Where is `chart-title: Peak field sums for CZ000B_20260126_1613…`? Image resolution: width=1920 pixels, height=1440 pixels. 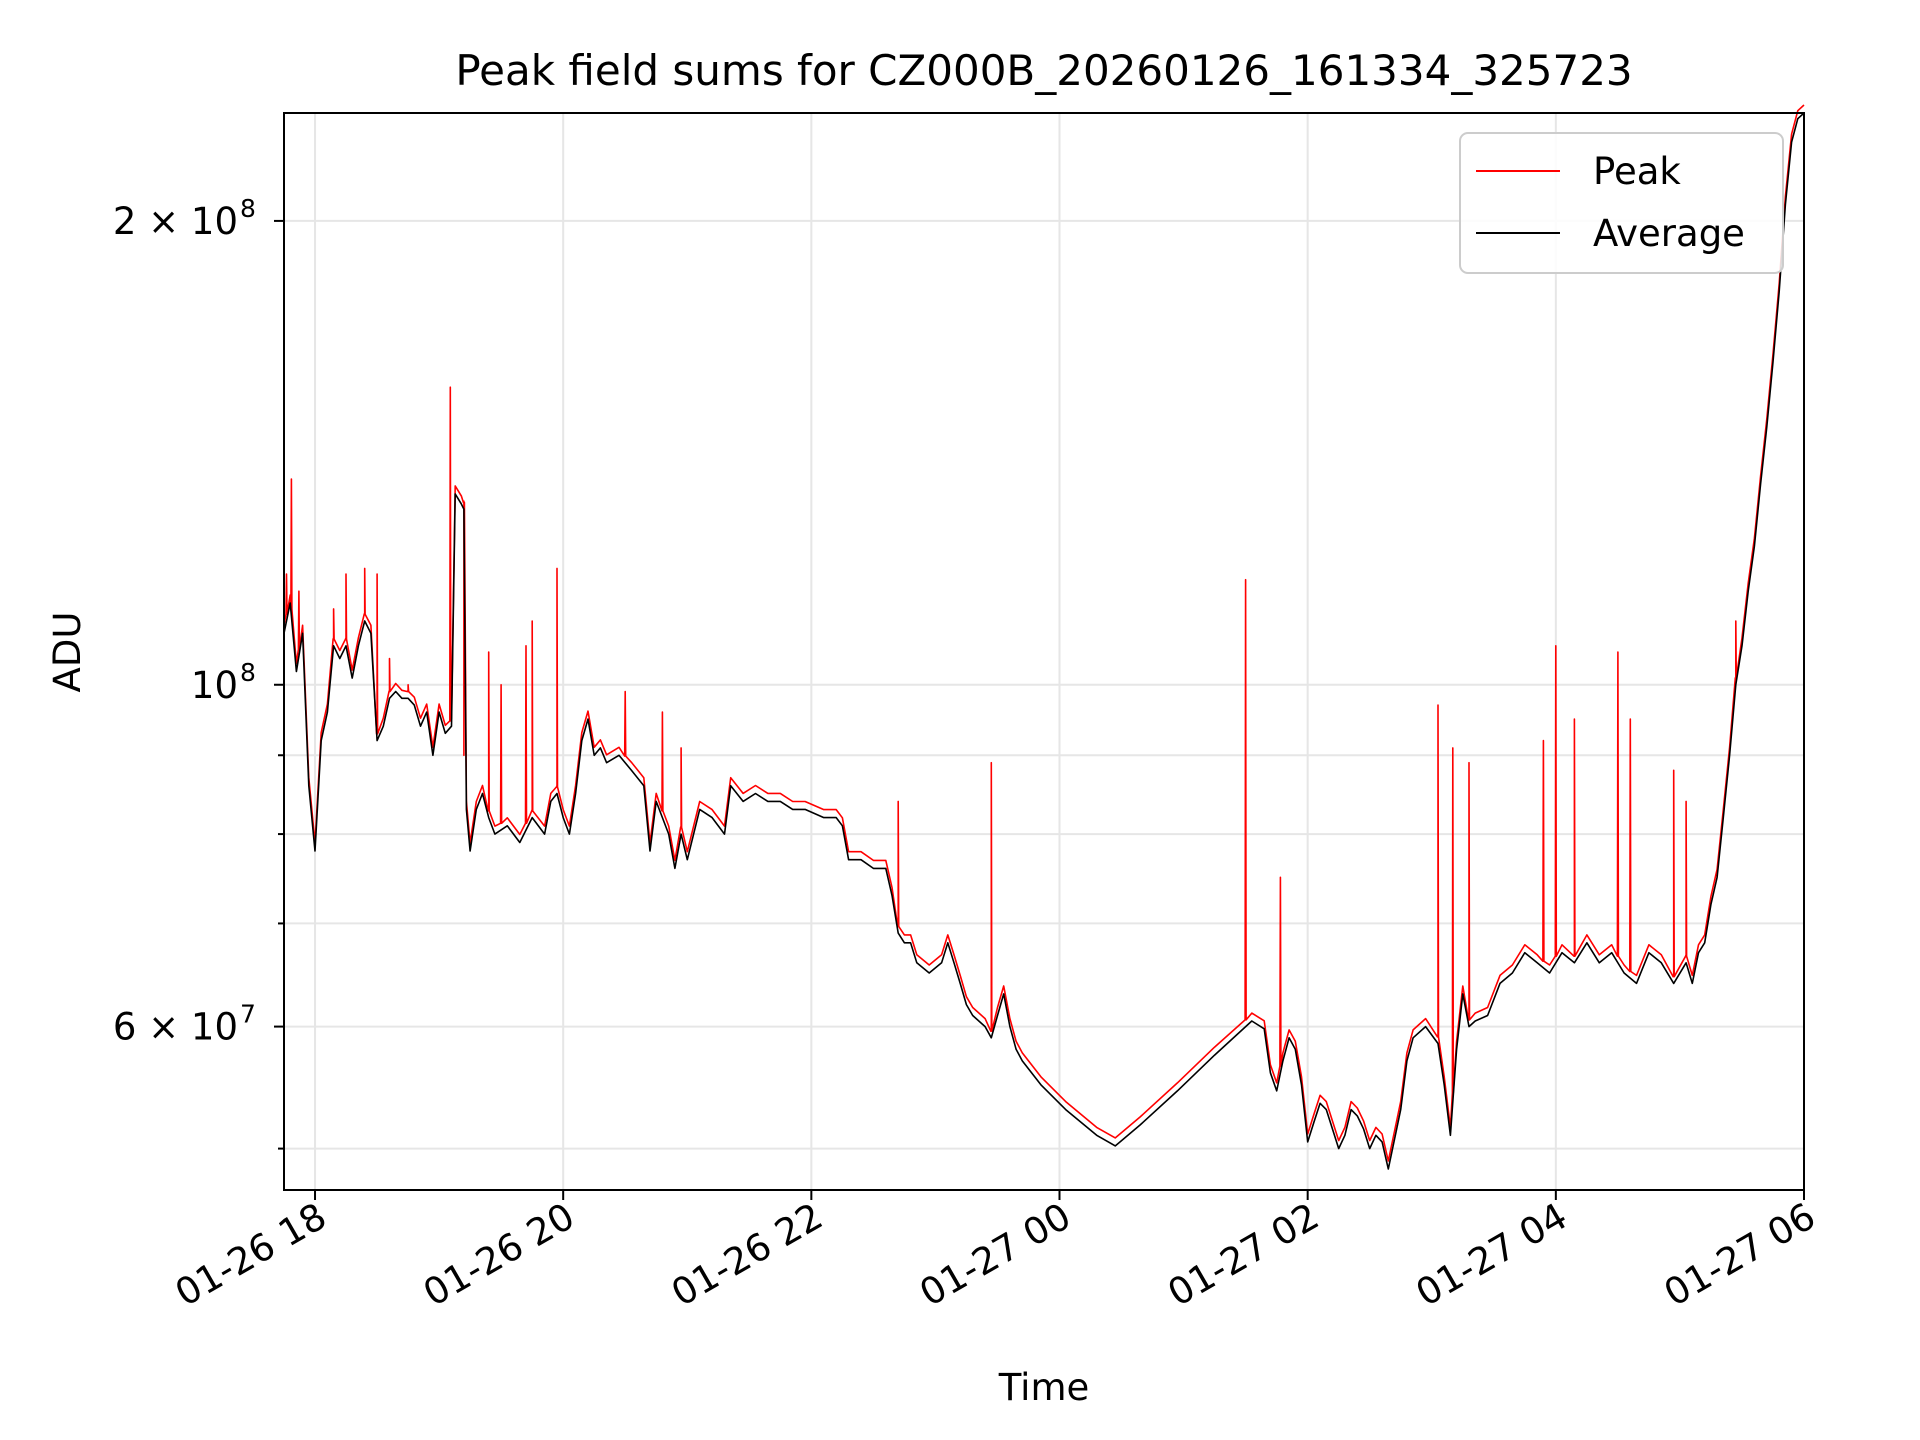
chart-title: Peak field sums for CZ000B_20260126_1613… is located at coordinates (1043, 70).